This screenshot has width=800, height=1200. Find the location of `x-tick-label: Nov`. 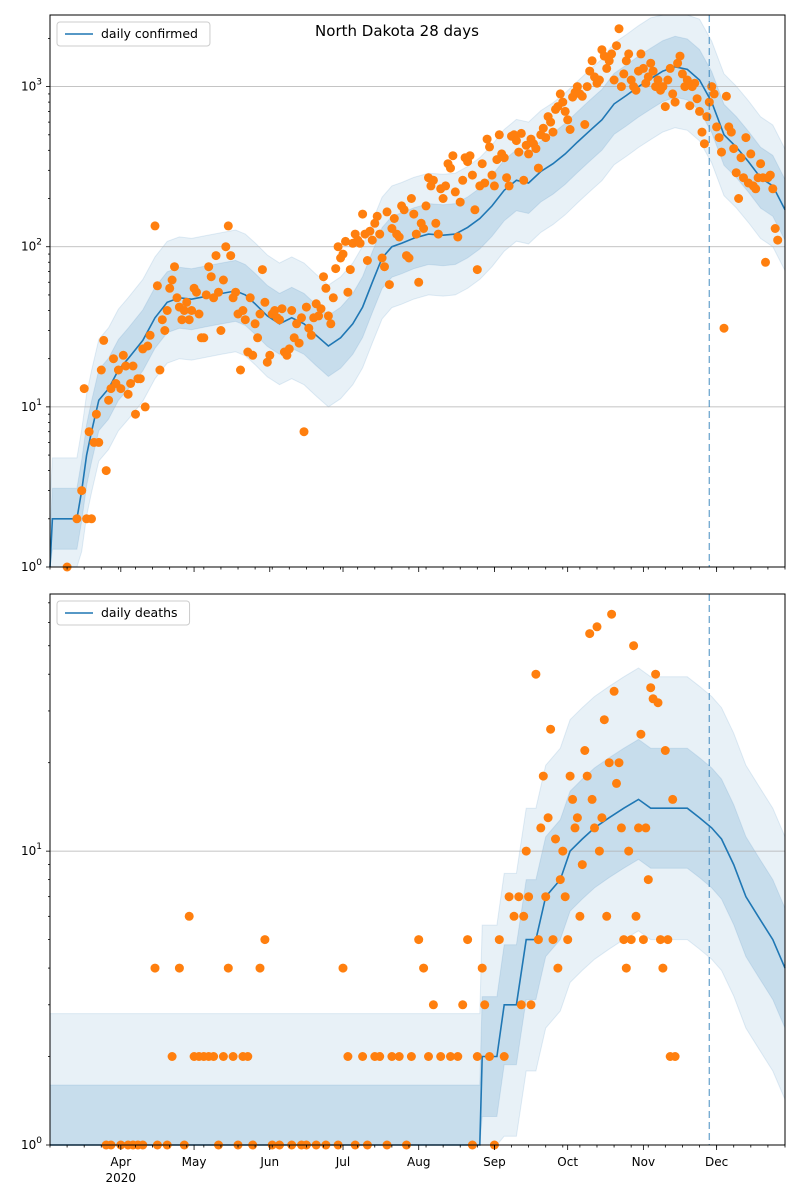

x-tick-label: Nov is located at coordinates (643, 1162).